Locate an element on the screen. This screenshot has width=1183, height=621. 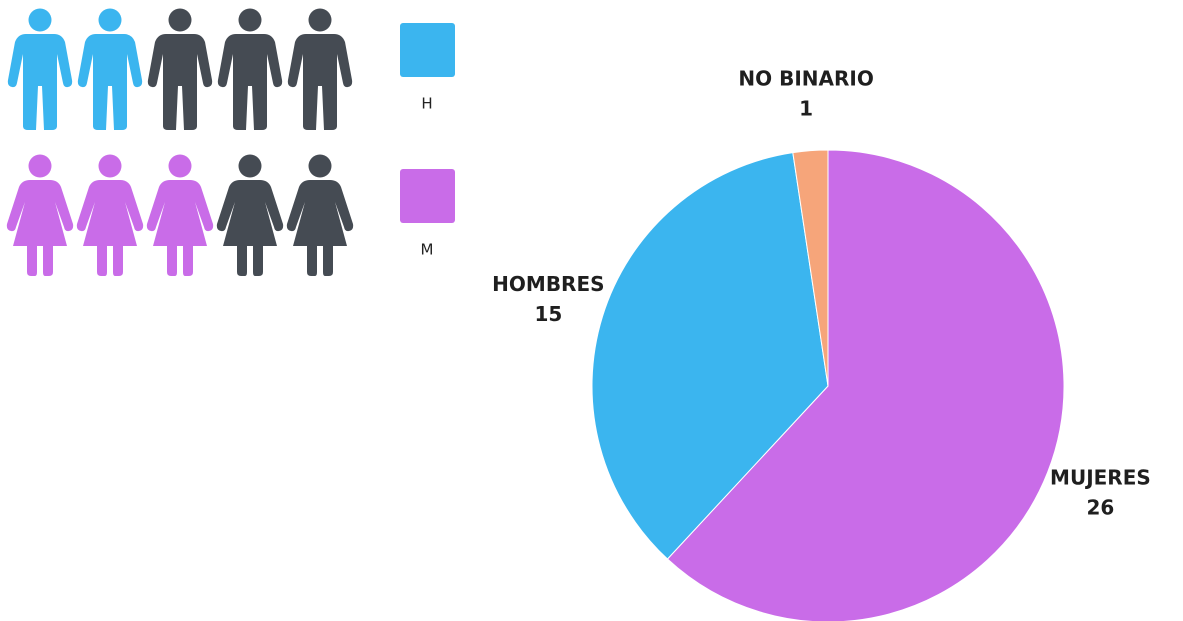
slice-value: 15 is located at coordinates (548, 314).